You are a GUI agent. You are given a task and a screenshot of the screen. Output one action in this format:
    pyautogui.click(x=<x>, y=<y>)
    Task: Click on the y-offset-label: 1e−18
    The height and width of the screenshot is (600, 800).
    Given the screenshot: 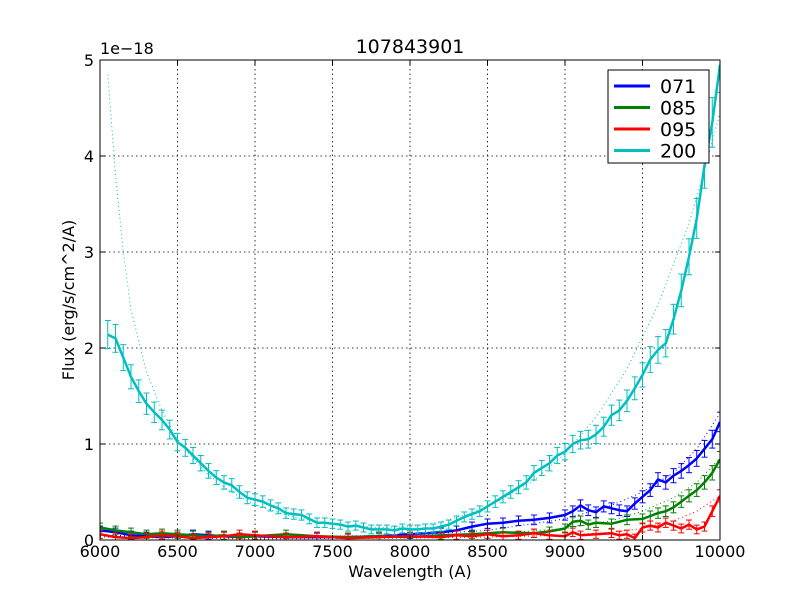 What is the action you would take?
    pyautogui.click(x=127, y=48)
    